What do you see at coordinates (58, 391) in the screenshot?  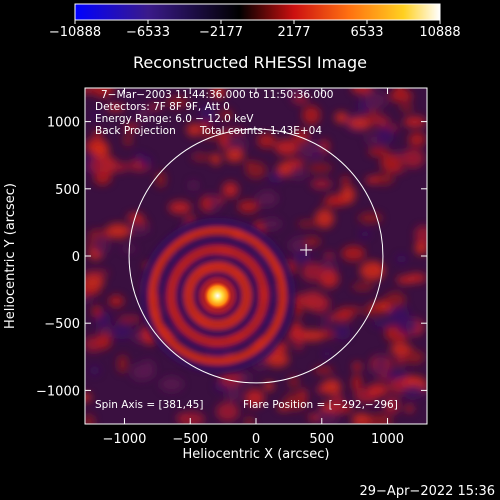 I see `y-tick-label: −1000` at bounding box center [58, 391].